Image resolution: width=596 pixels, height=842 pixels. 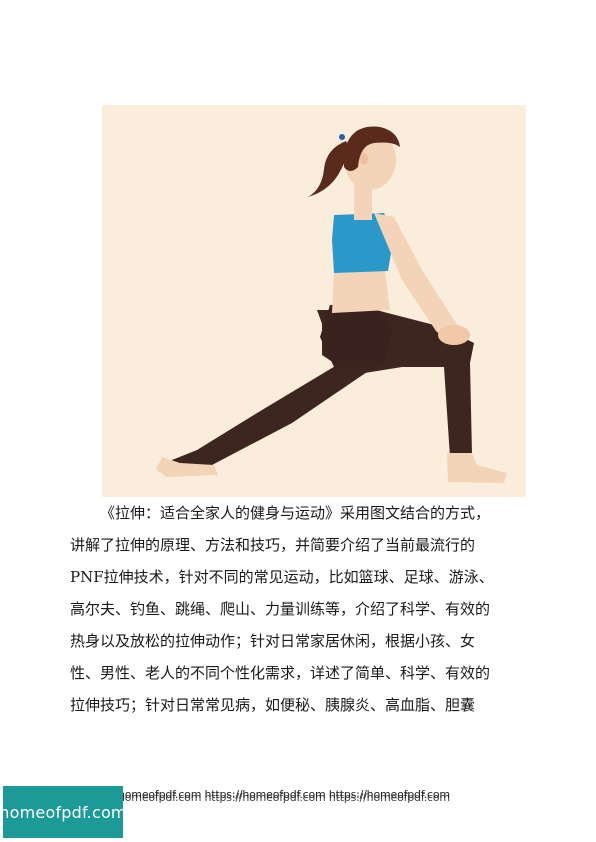 I want to click on front-foot, so click(x=477, y=468).